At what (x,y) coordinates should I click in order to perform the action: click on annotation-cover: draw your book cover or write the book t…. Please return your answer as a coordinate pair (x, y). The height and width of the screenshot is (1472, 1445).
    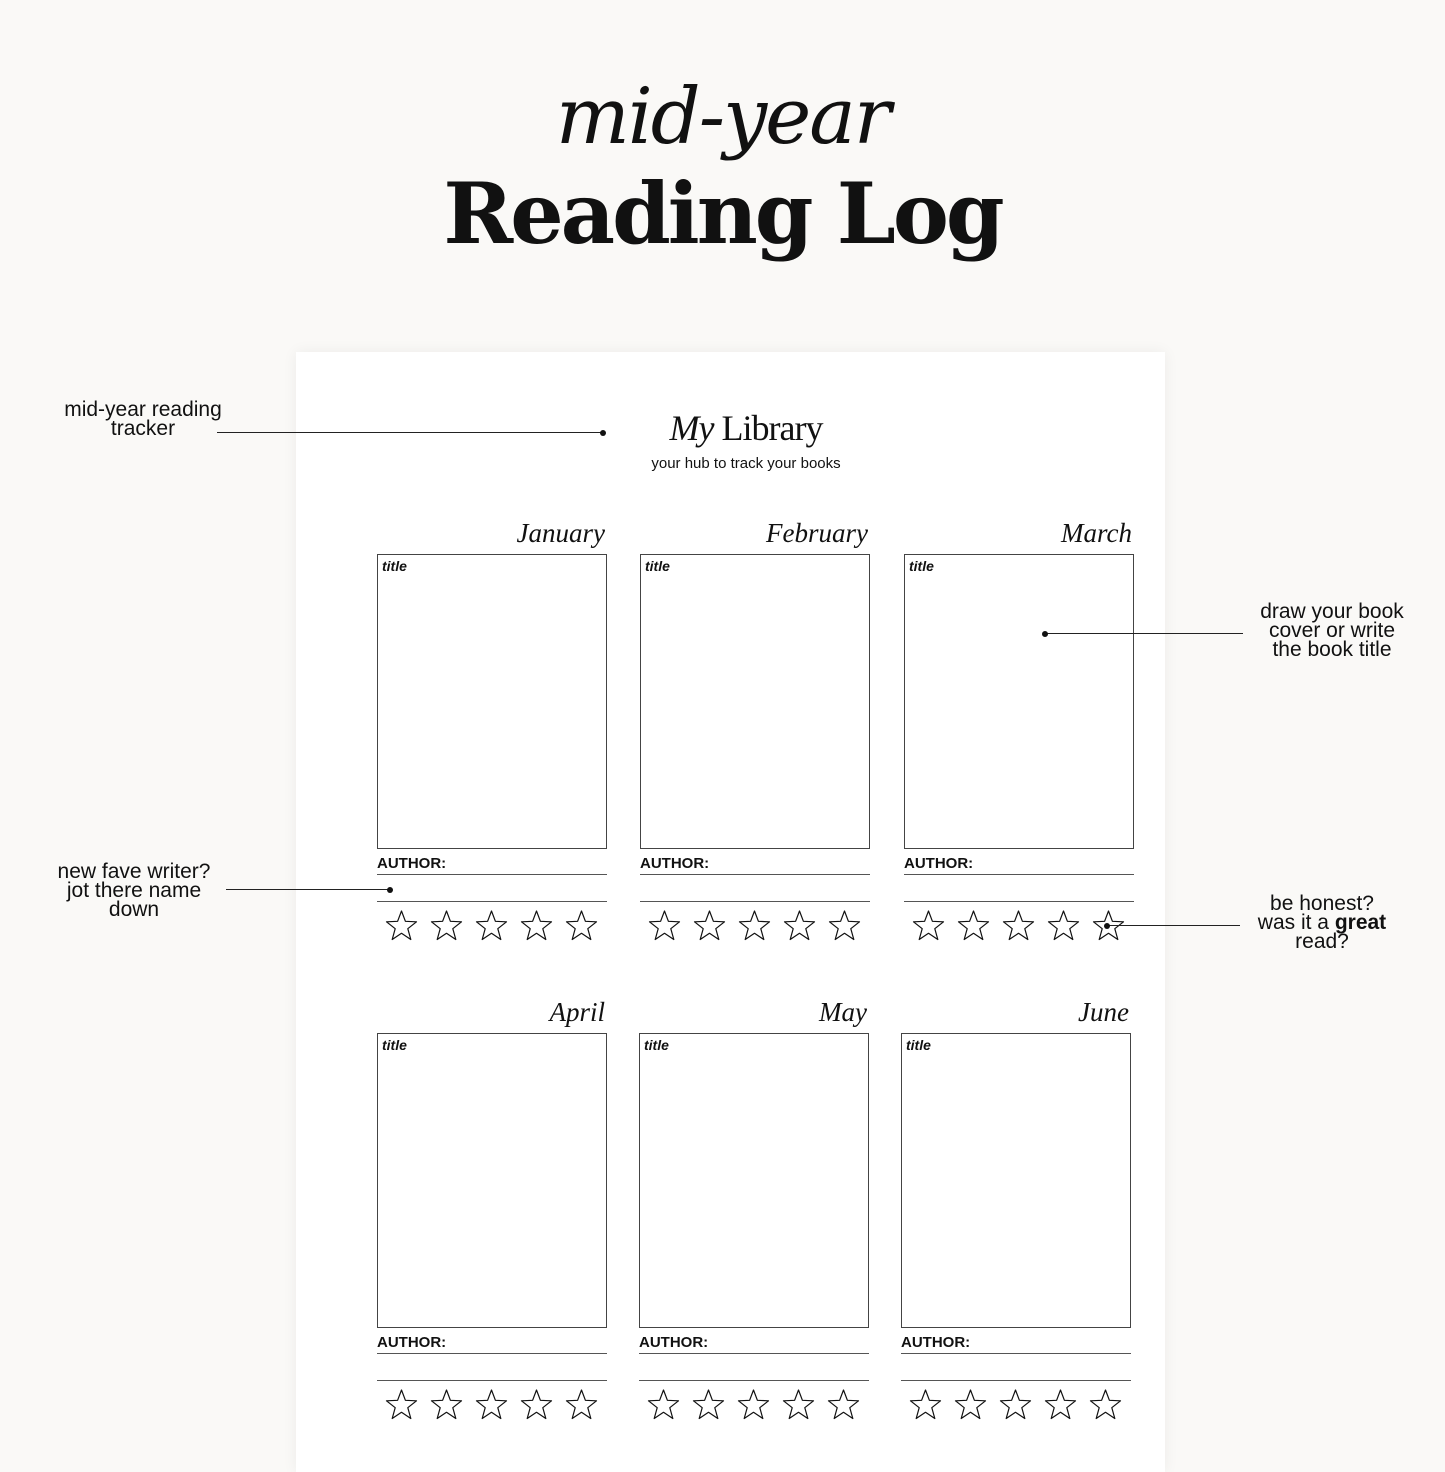
    Looking at the image, I should click on (1332, 630).